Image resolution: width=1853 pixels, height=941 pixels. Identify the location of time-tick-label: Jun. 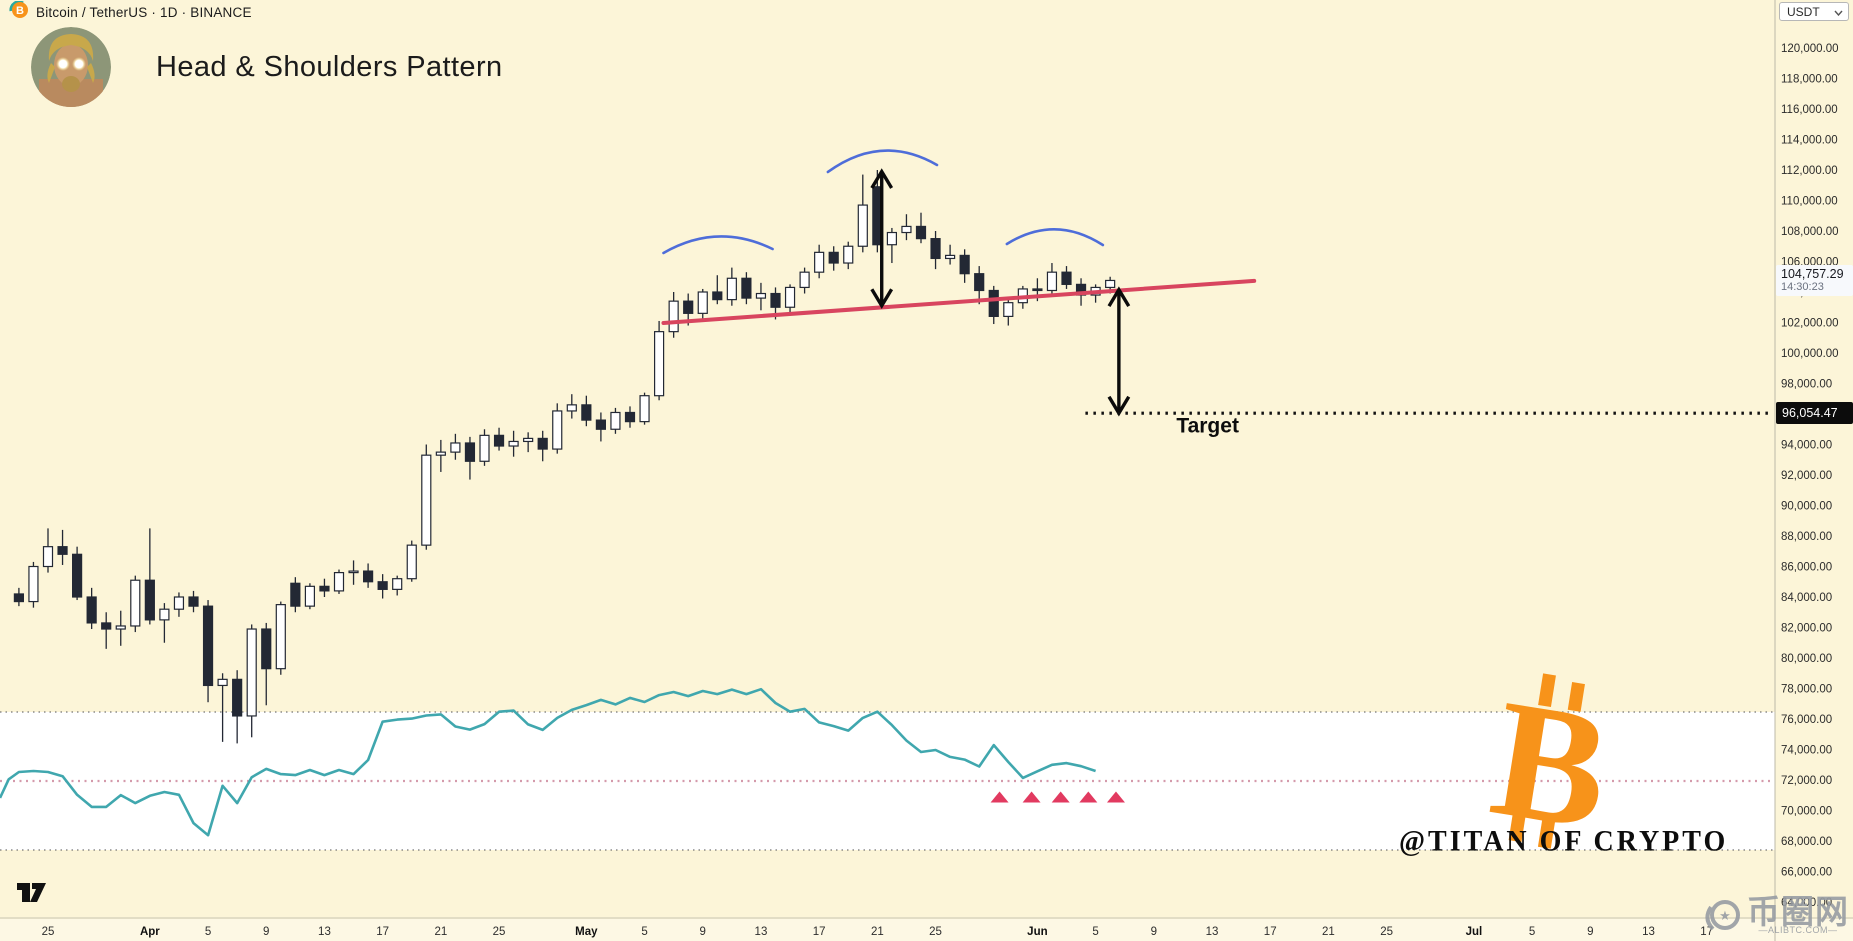
(1037, 932).